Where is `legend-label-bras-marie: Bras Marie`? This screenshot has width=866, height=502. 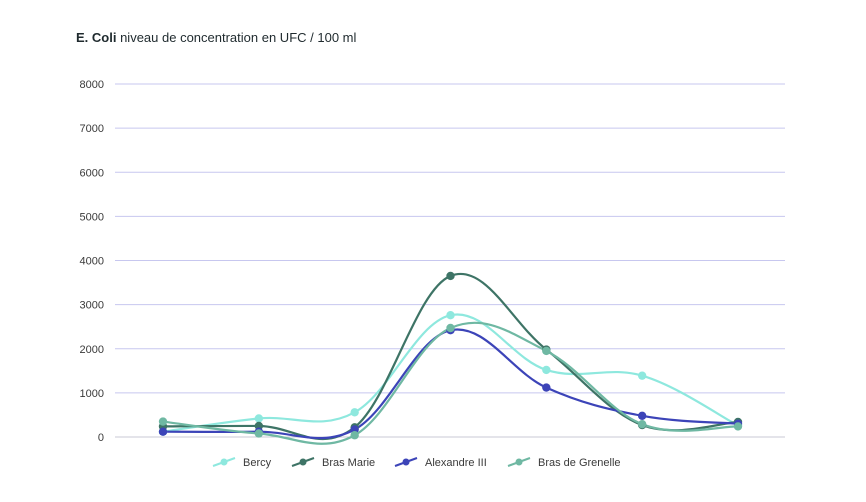 legend-label-bras-marie: Bras Marie is located at coordinates (348, 463).